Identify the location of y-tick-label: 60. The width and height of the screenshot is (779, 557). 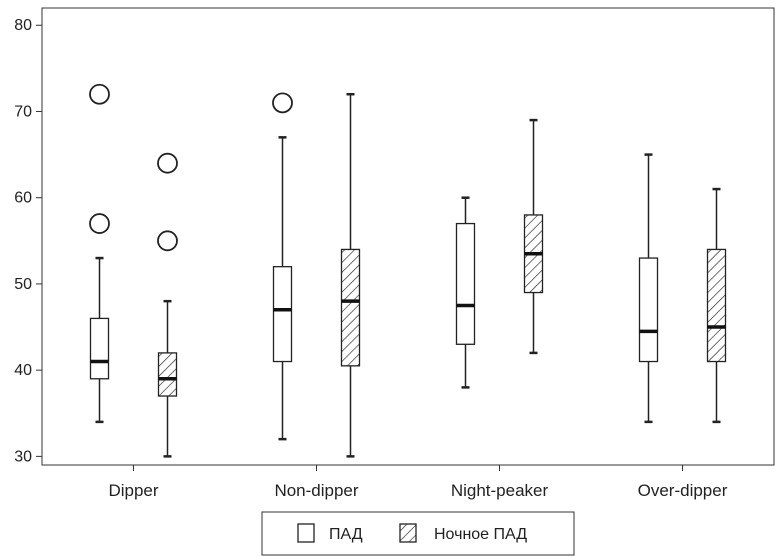
(23, 198).